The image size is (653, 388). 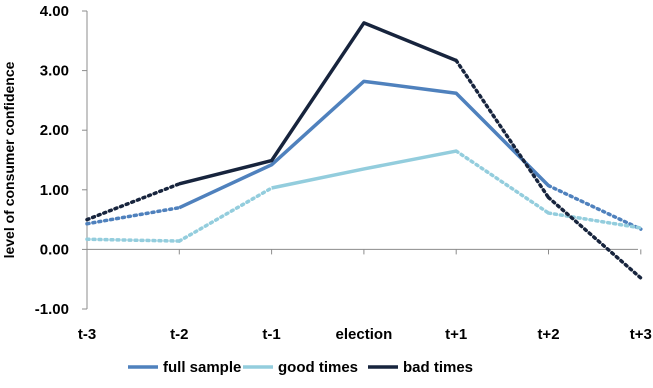 I want to click on y-tick-label: 4.00, so click(x=54, y=11).